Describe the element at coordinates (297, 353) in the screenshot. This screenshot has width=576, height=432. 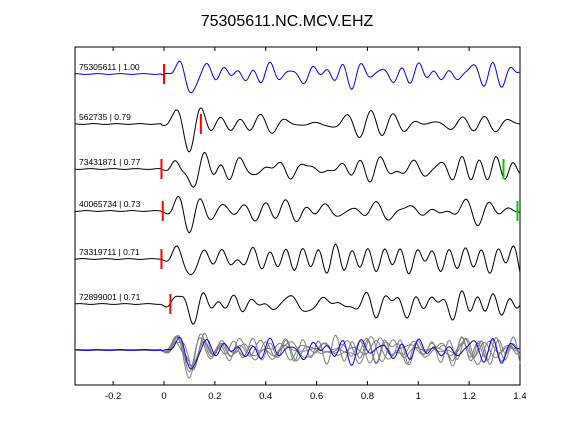
I see `overlay-reference-trace` at that location.